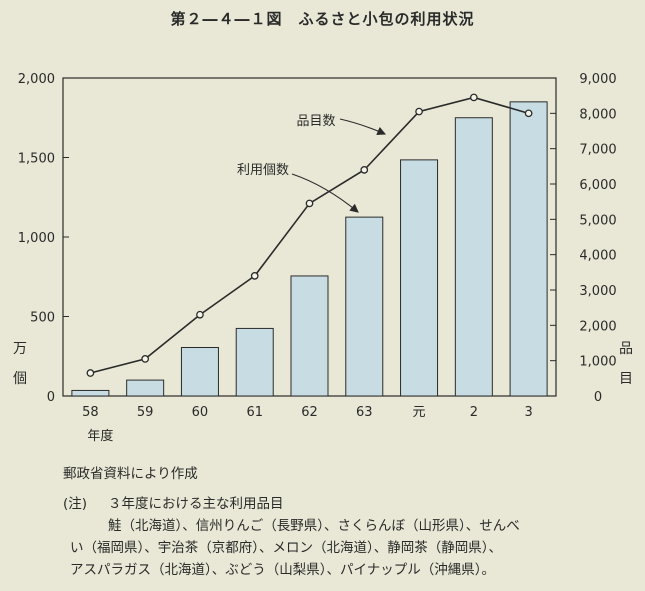  Describe the element at coordinates (309, 412) in the screenshot. I see `x-tick-label: 62` at that location.